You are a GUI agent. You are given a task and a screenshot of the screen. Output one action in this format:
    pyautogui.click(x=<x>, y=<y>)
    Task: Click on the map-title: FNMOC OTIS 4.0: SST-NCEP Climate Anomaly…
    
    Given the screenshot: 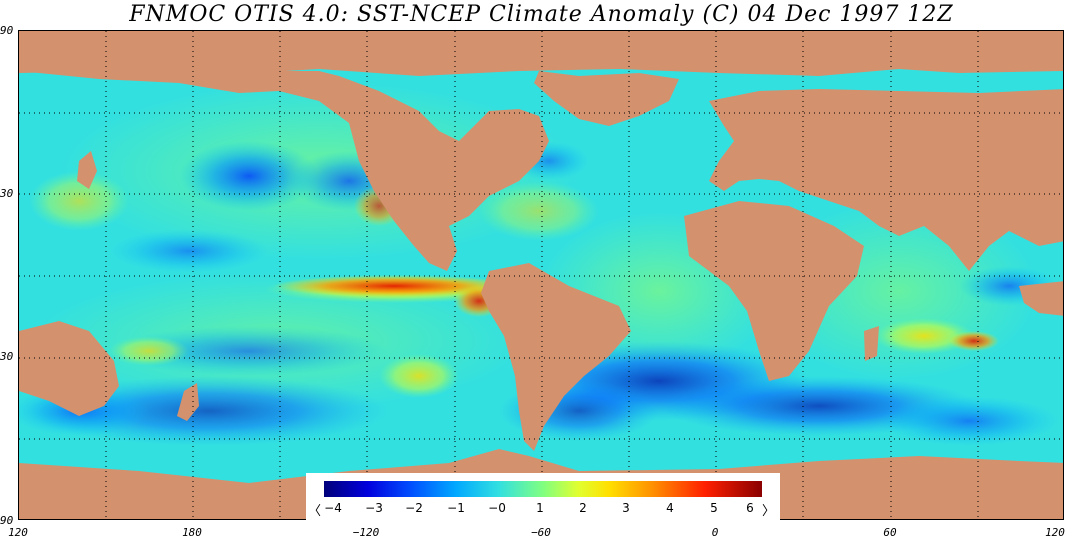 What is the action you would take?
    pyautogui.click(x=541, y=14)
    